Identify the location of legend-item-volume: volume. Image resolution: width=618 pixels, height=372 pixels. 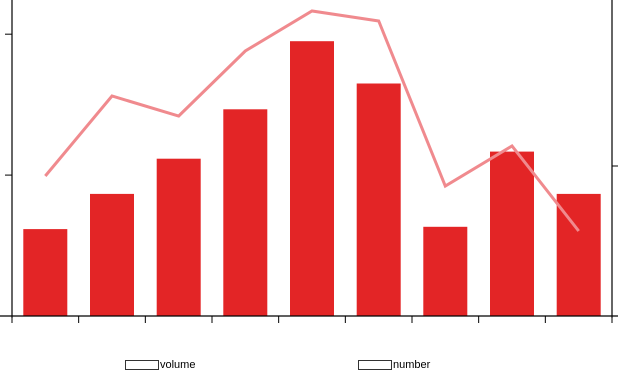
(160, 365).